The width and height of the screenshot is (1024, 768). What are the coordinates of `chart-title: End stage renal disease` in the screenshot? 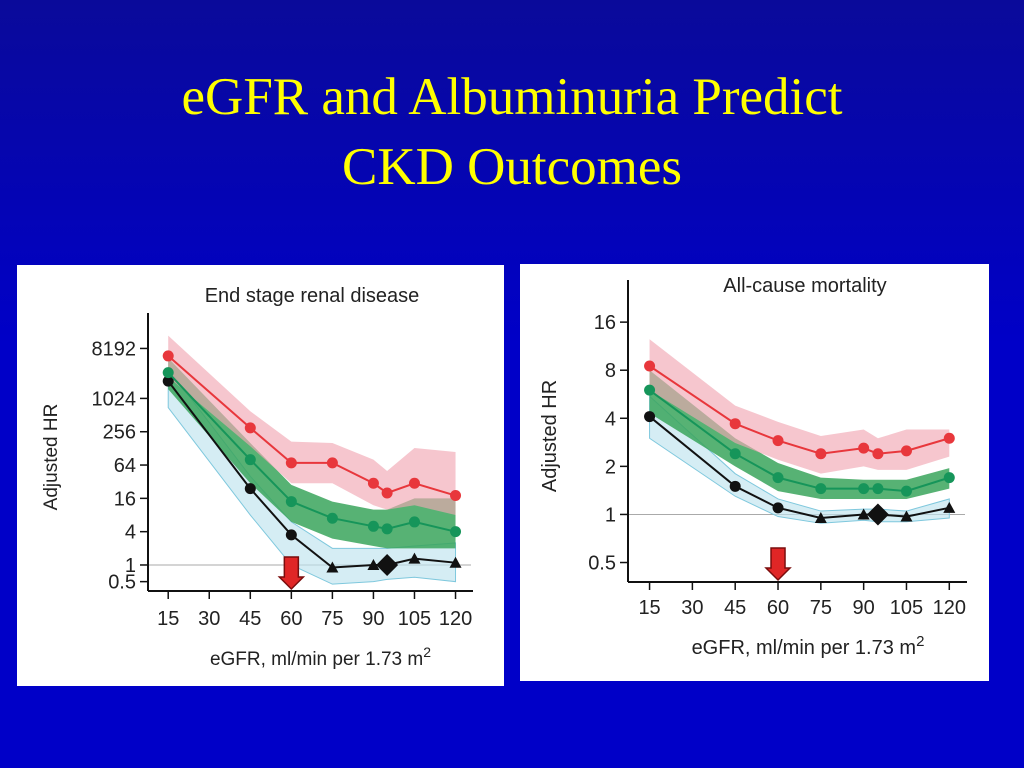 It's located at (312, 296).